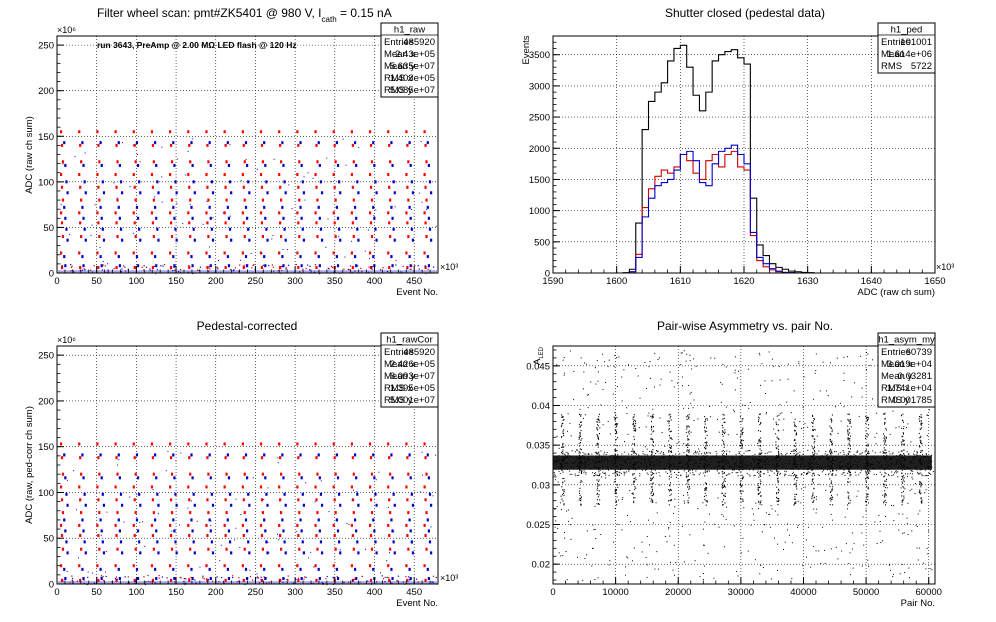  I want to click on x-tick-label: 450, so click(414, 592).